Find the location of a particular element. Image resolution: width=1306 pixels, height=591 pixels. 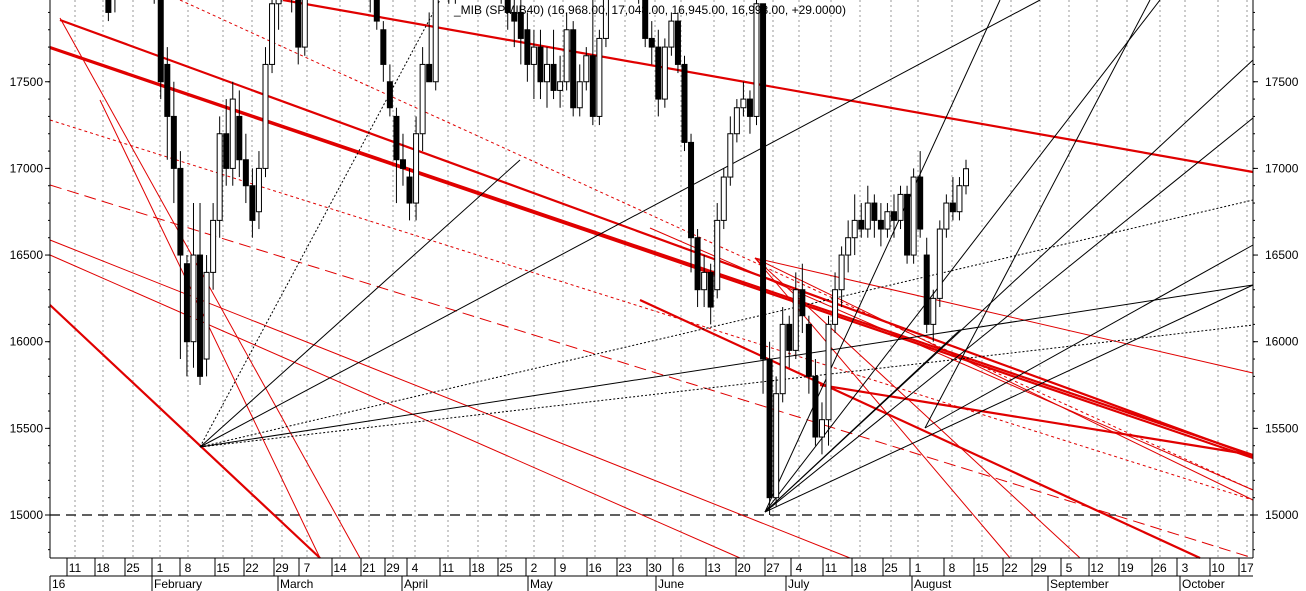

x-day-label: 29 is located at coordinates (393, 568).